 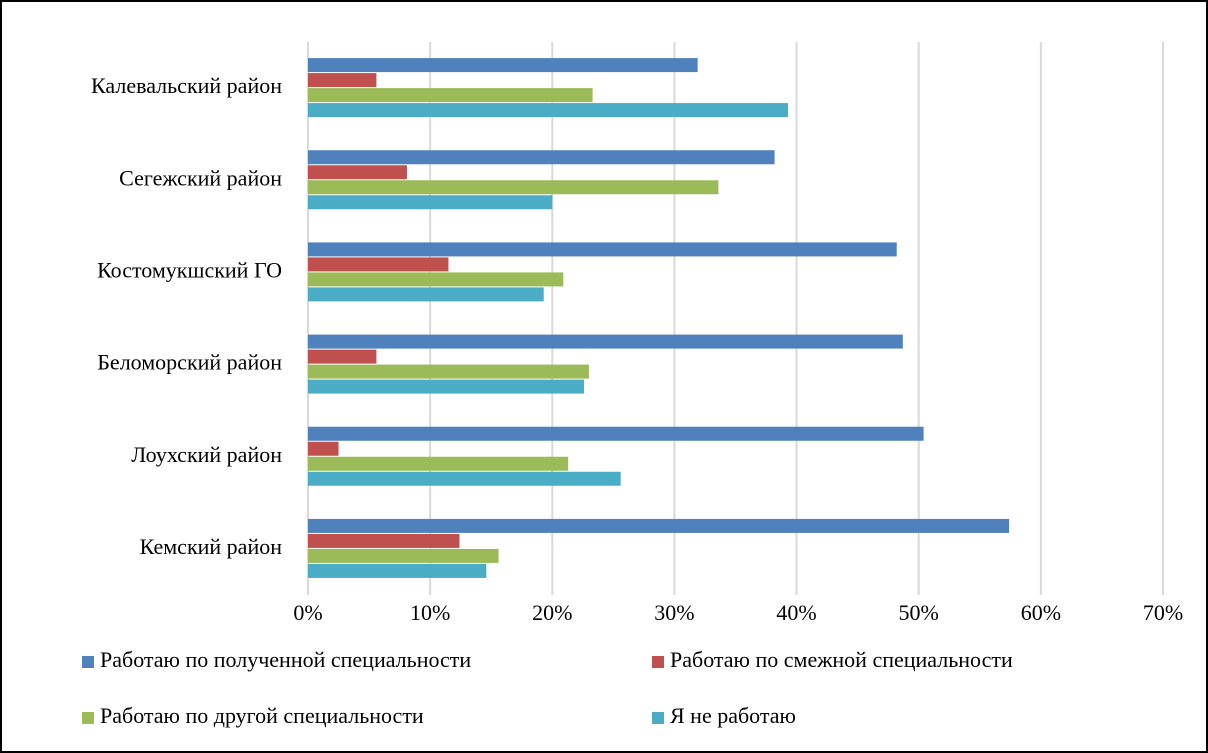 I want to click on legend-label: Работаю по смежной специальности, so click(x=841, y=659).